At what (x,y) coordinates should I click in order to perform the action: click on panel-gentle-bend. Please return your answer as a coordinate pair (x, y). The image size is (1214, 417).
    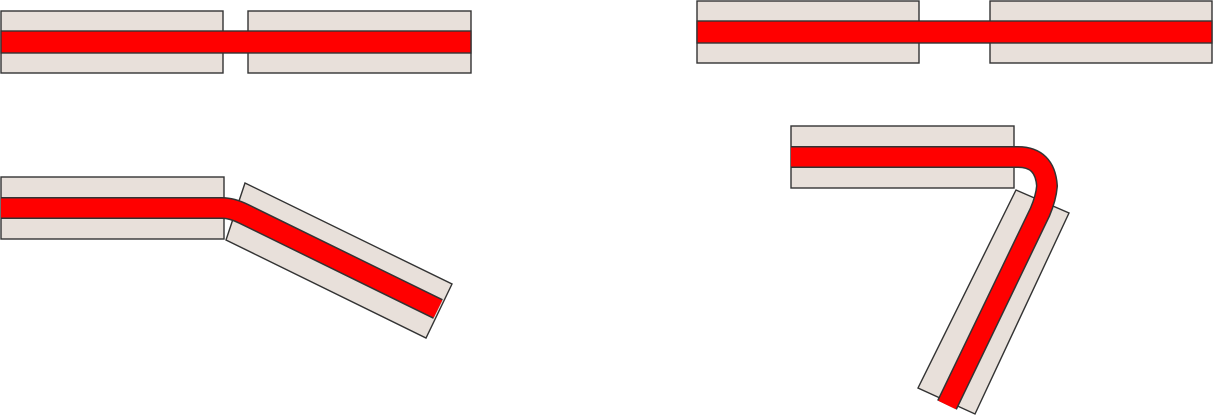
    Looking at the image, I should click on (226, 257).